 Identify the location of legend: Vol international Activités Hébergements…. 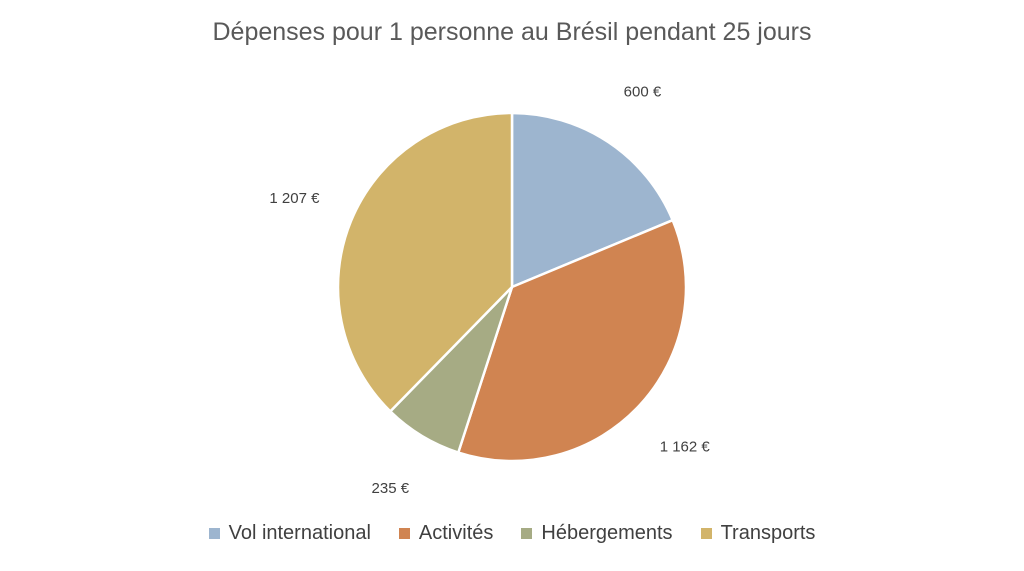
(512, 533).